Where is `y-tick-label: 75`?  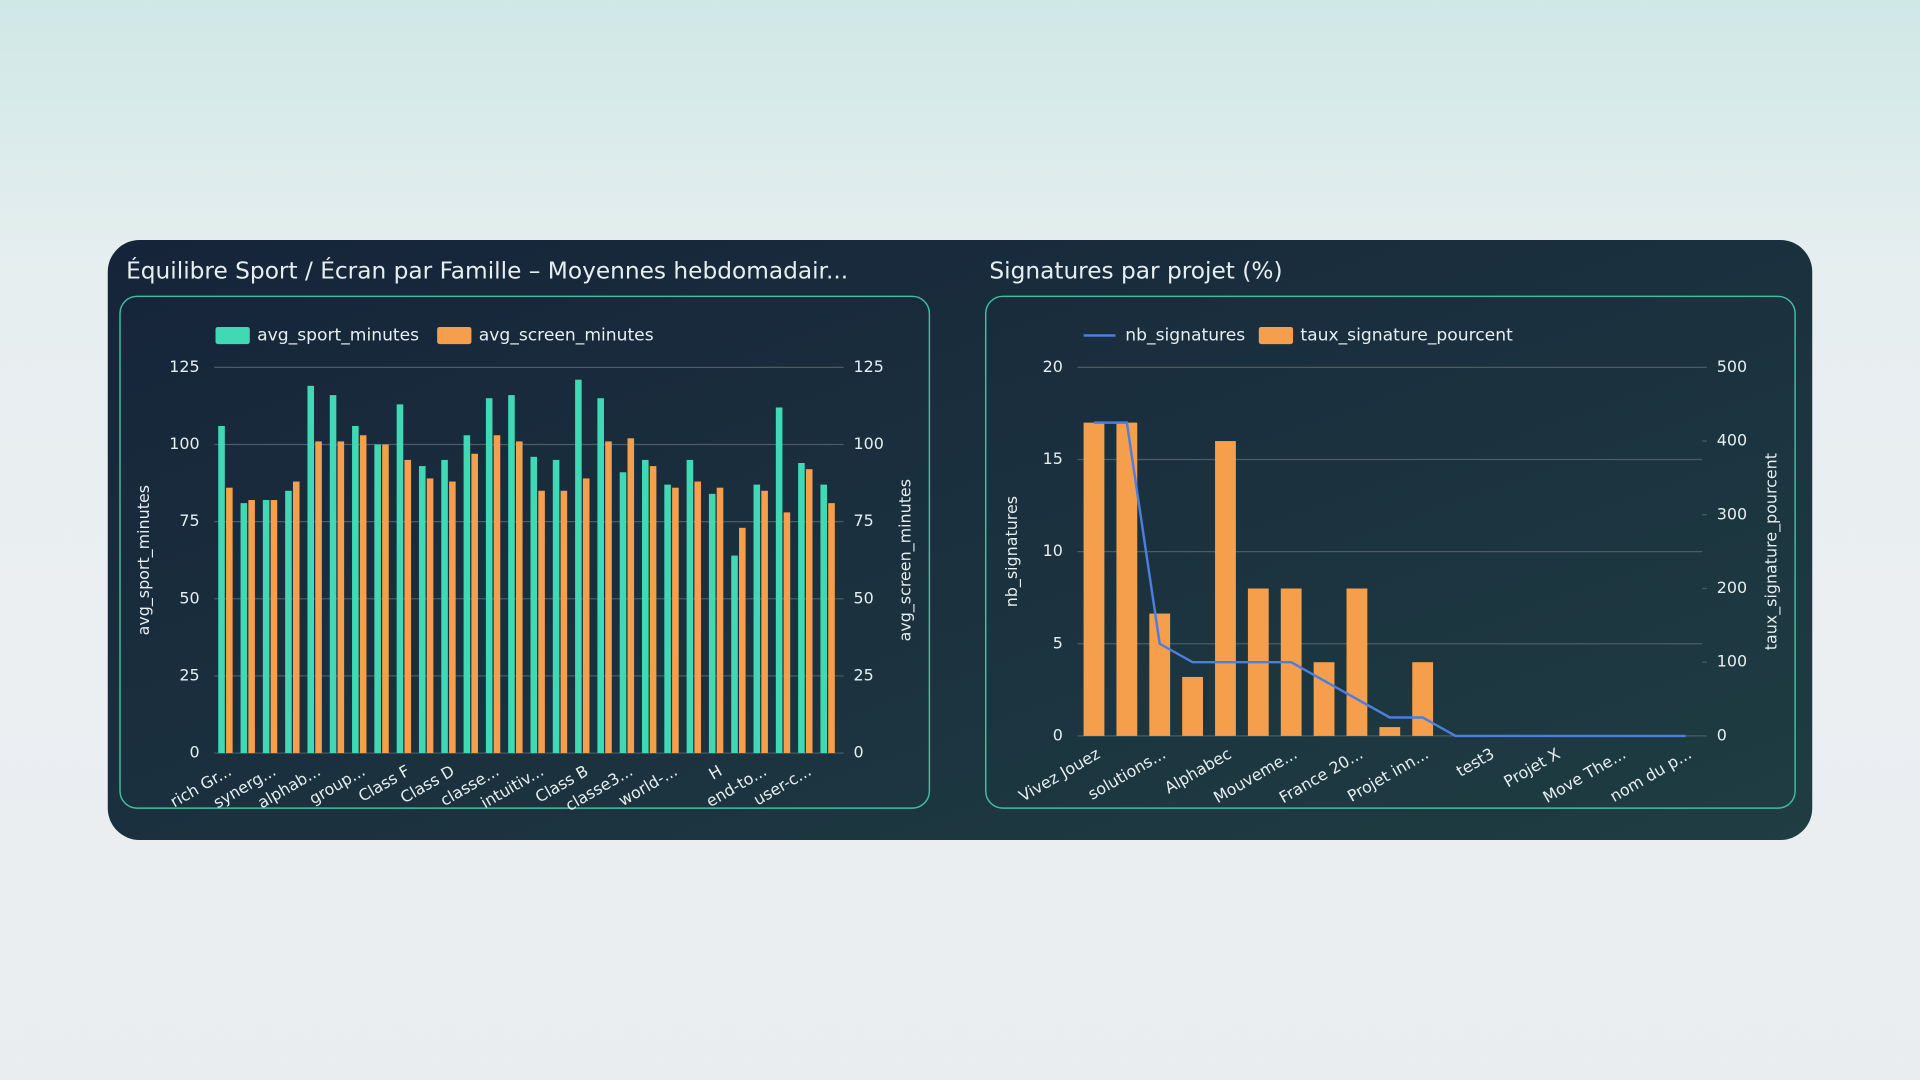 y-tick-label: 75 is located at coordinates (189, 520).